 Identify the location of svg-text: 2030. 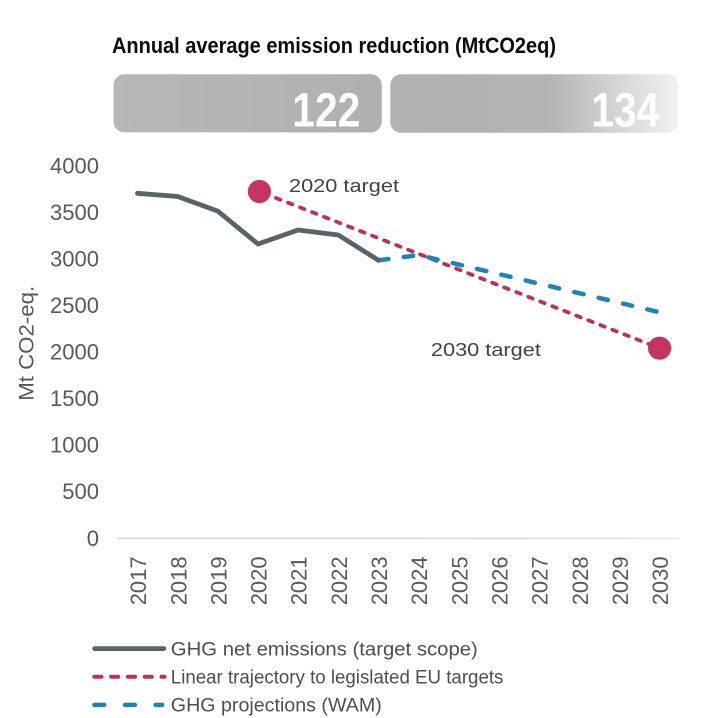
(660, 580).